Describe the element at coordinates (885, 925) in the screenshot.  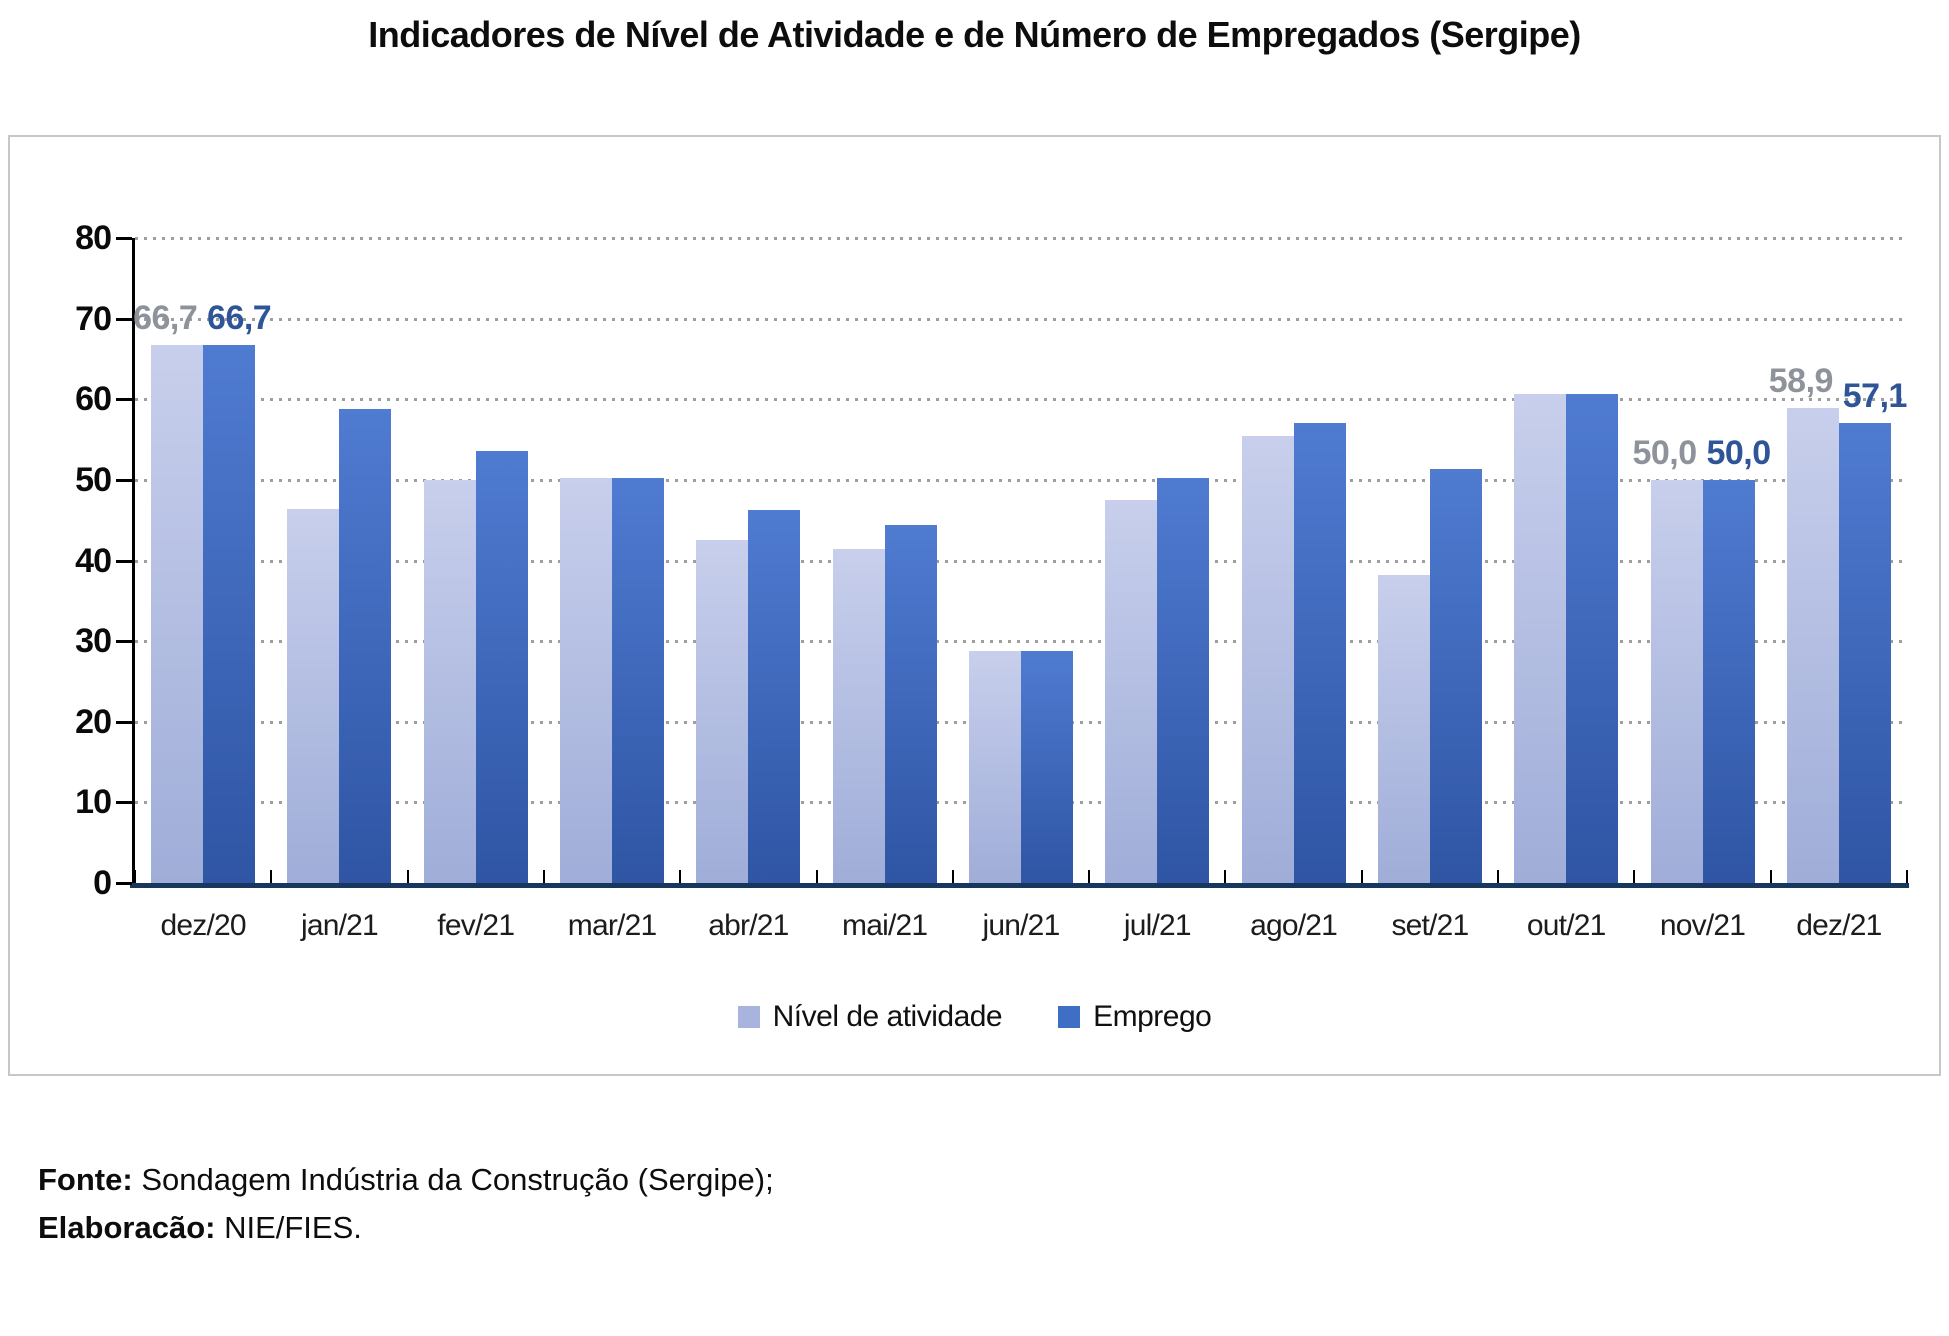
I see `x-tick-label: mai/21` at that location.